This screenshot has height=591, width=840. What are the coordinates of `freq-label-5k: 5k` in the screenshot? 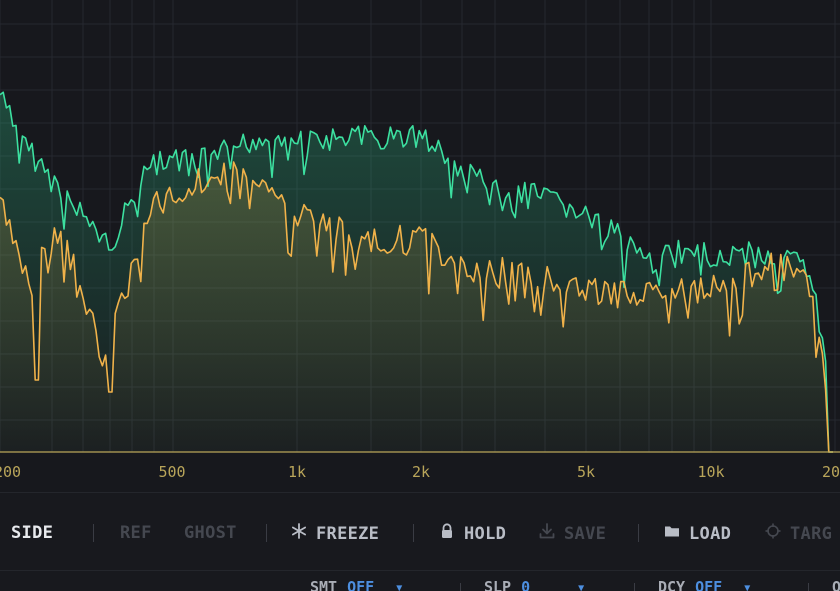 It's located at (586, 472).